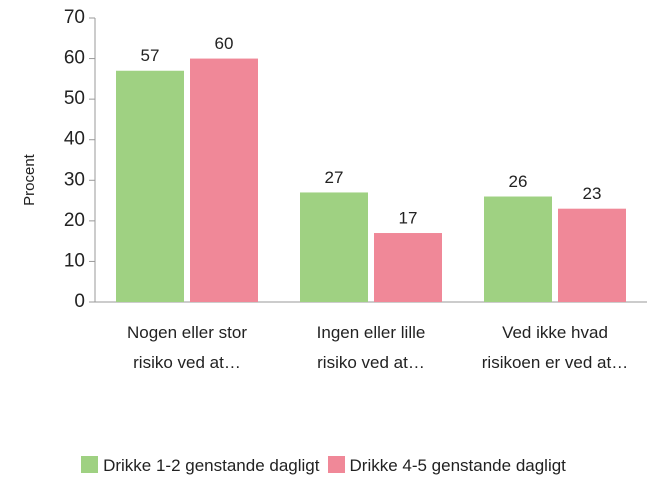 The height and width of the screenshot is (484, 647). What do you see at coordinates (29, 179) in the screenshot?
I see `y-axis-label: Procent` at bounding box center [29, 179].